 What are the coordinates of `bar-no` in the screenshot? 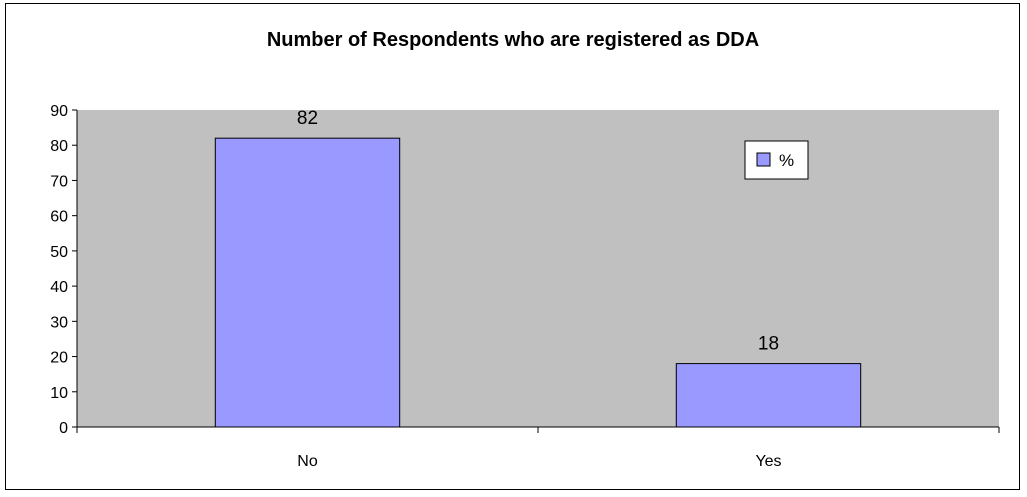 It's located at (307, 282).